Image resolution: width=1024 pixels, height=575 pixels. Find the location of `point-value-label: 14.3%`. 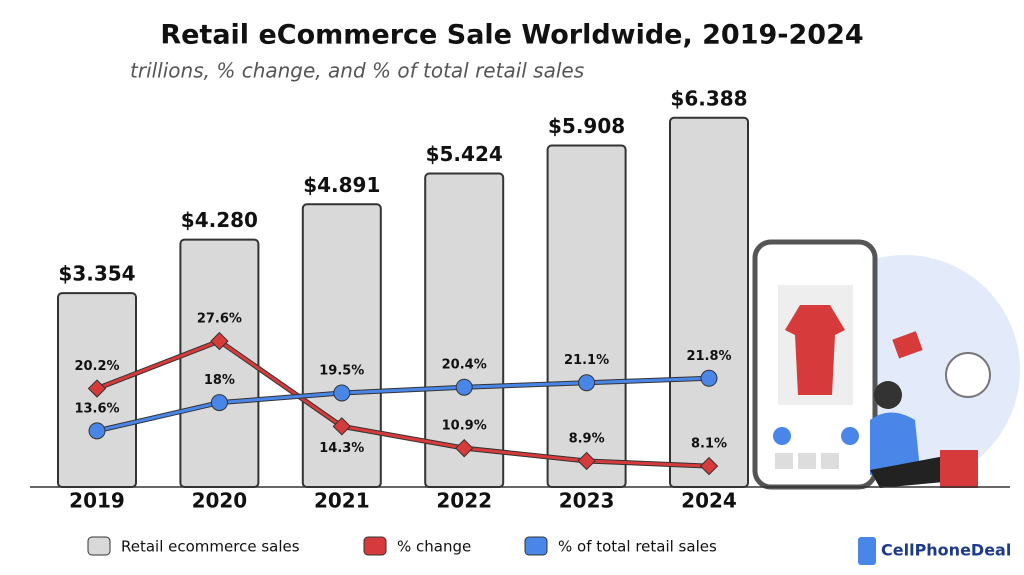

point-value-label: 14.3% is located at coordinates (341, 448).